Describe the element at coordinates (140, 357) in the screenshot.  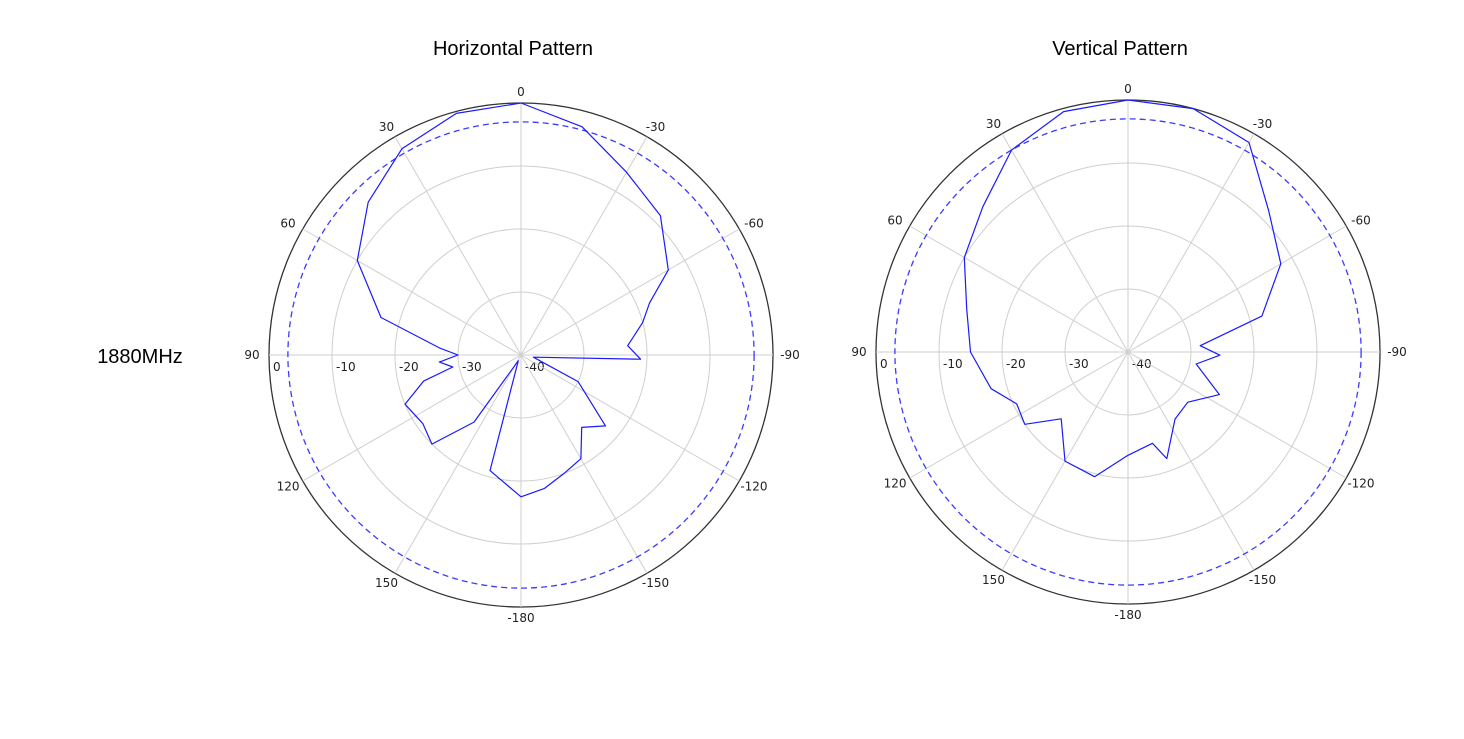
I see `row-label: 1880MHz` at that location.